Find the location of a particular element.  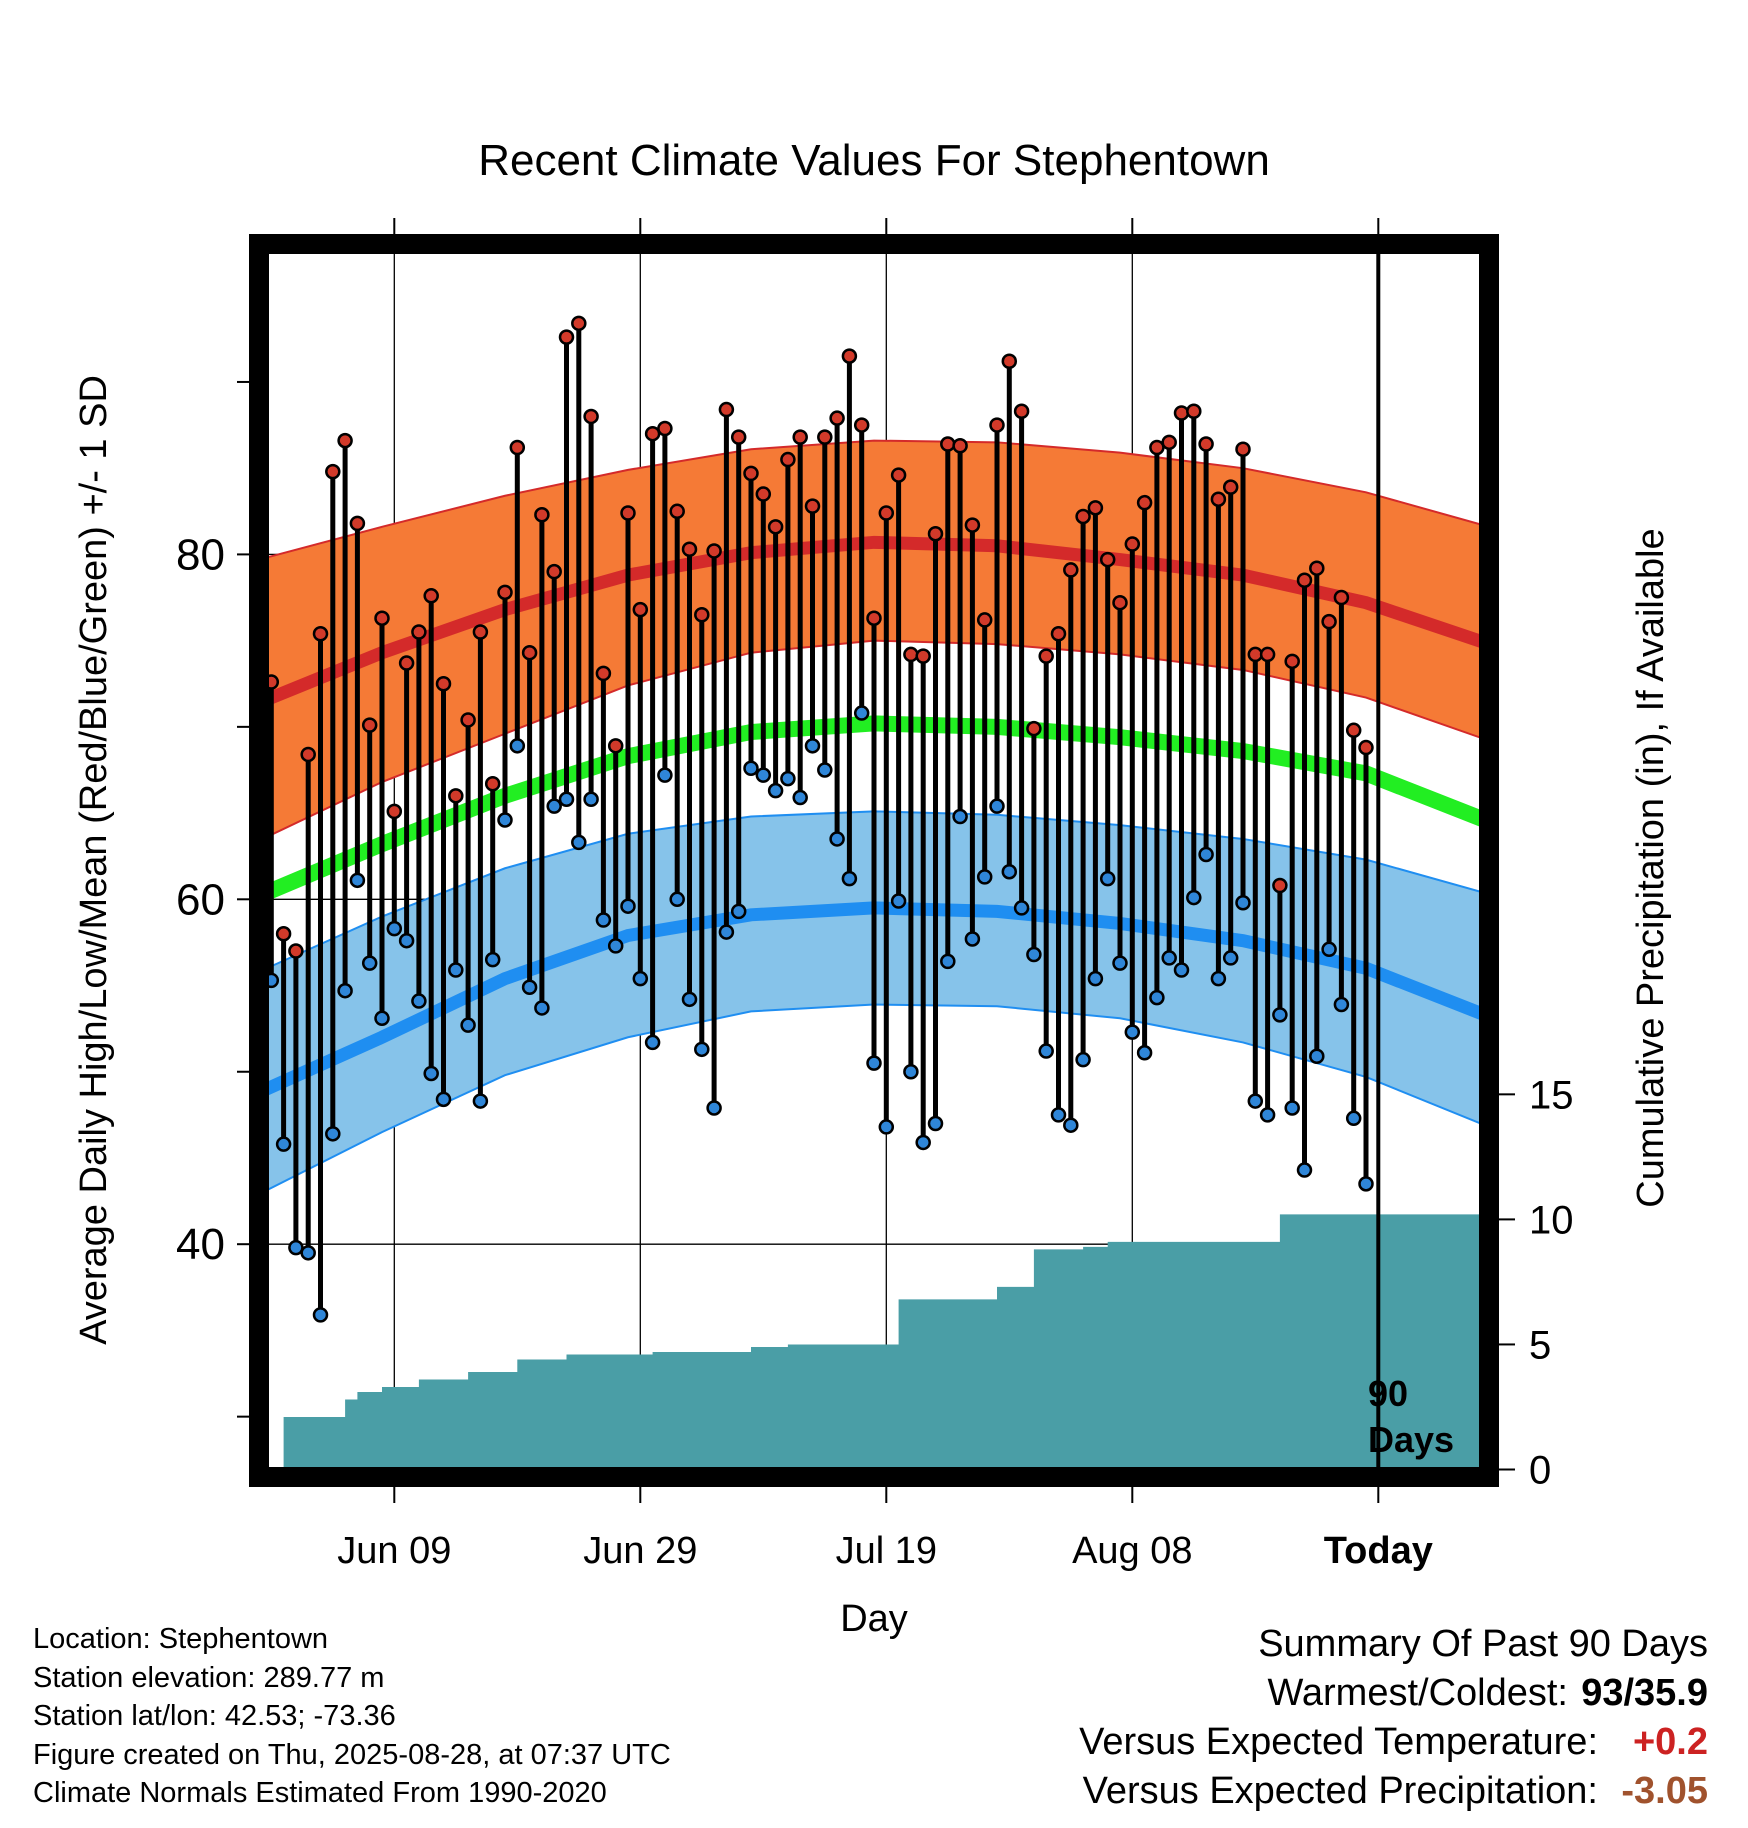

x-tick-label-4: Today is located at coordinates (1378, 1551).